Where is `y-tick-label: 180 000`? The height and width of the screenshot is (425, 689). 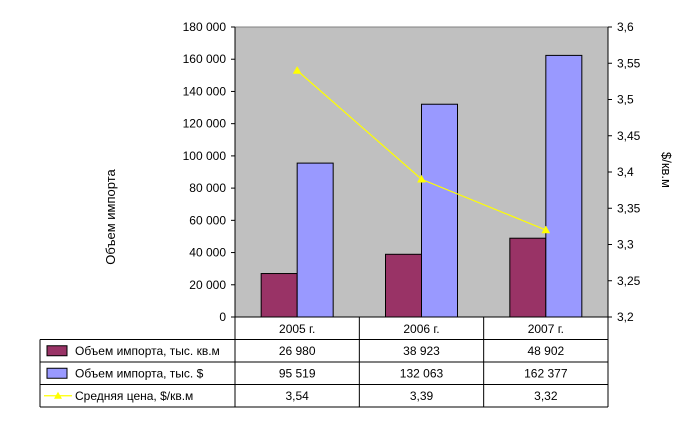 y-tick-label: 180 000 is located at coordinates (205, 27).